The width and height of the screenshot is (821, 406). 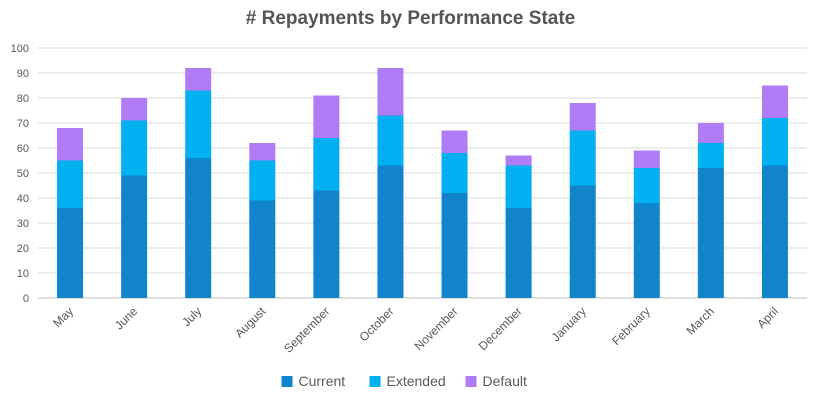 What do you see at coordinates (700, 320) in the screenshot?
I see `x-tick-label-march: March` at bounding box center [700, 320].